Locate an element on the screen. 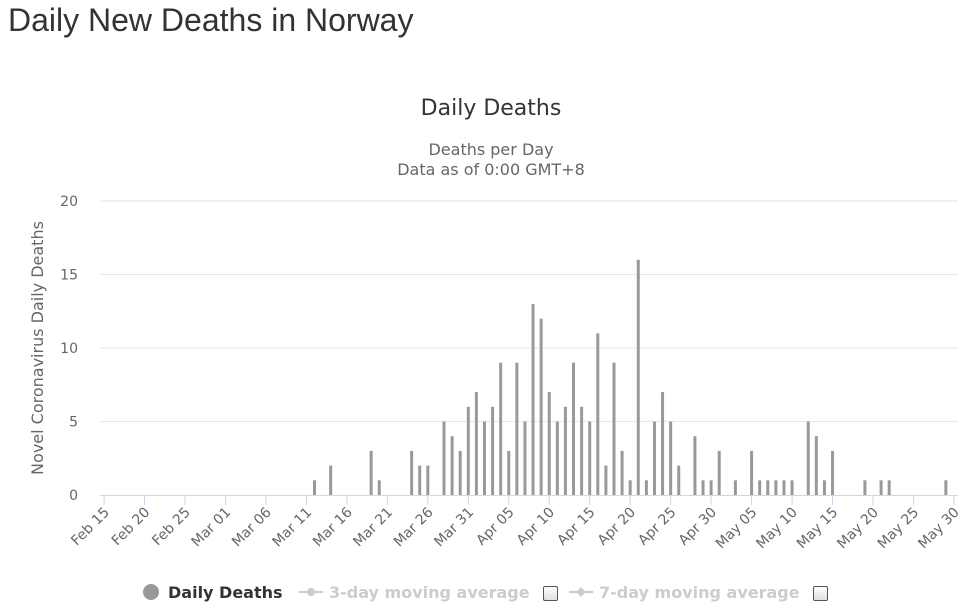 Image resolution: width=966 pixels, height=616 pixels. y-axis-title: Novel Coronavirus Daily Deaths is located at coordinates (37, 348).